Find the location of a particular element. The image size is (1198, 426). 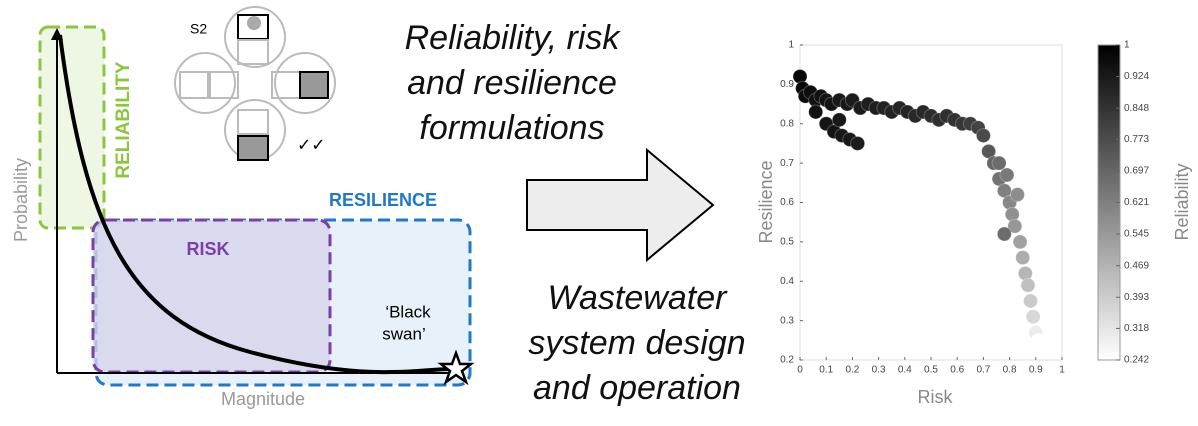

y-tick-label: 0.4 is located at coordinates (787, 281).